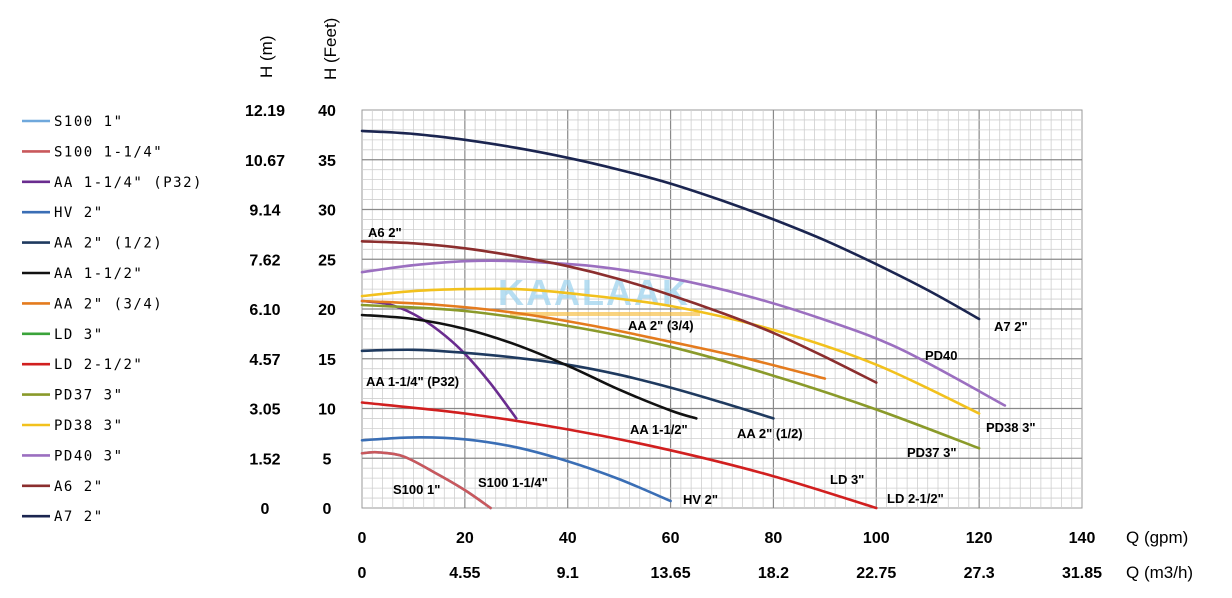  Describe the element at coordinates (876, 573) in the screenshot. I see `x-tick-label-m3h: 22.75` at that location.